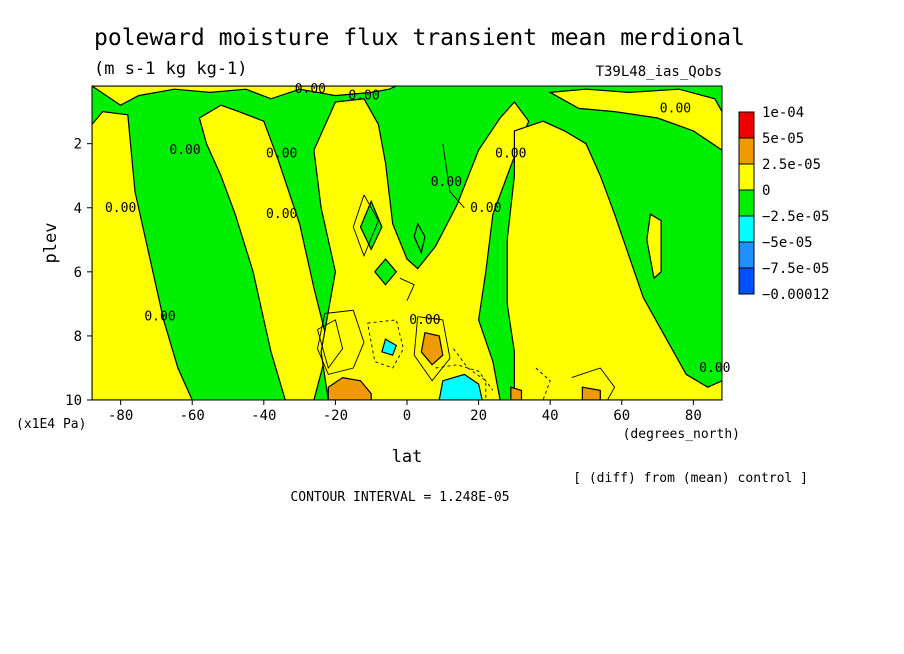 The height and width of the screenshot is (654, 904). What do you see at coordinates (78, 209) in the screenshot?
I see `y-tick-label-2: 4` at bounding box center [78, 209].